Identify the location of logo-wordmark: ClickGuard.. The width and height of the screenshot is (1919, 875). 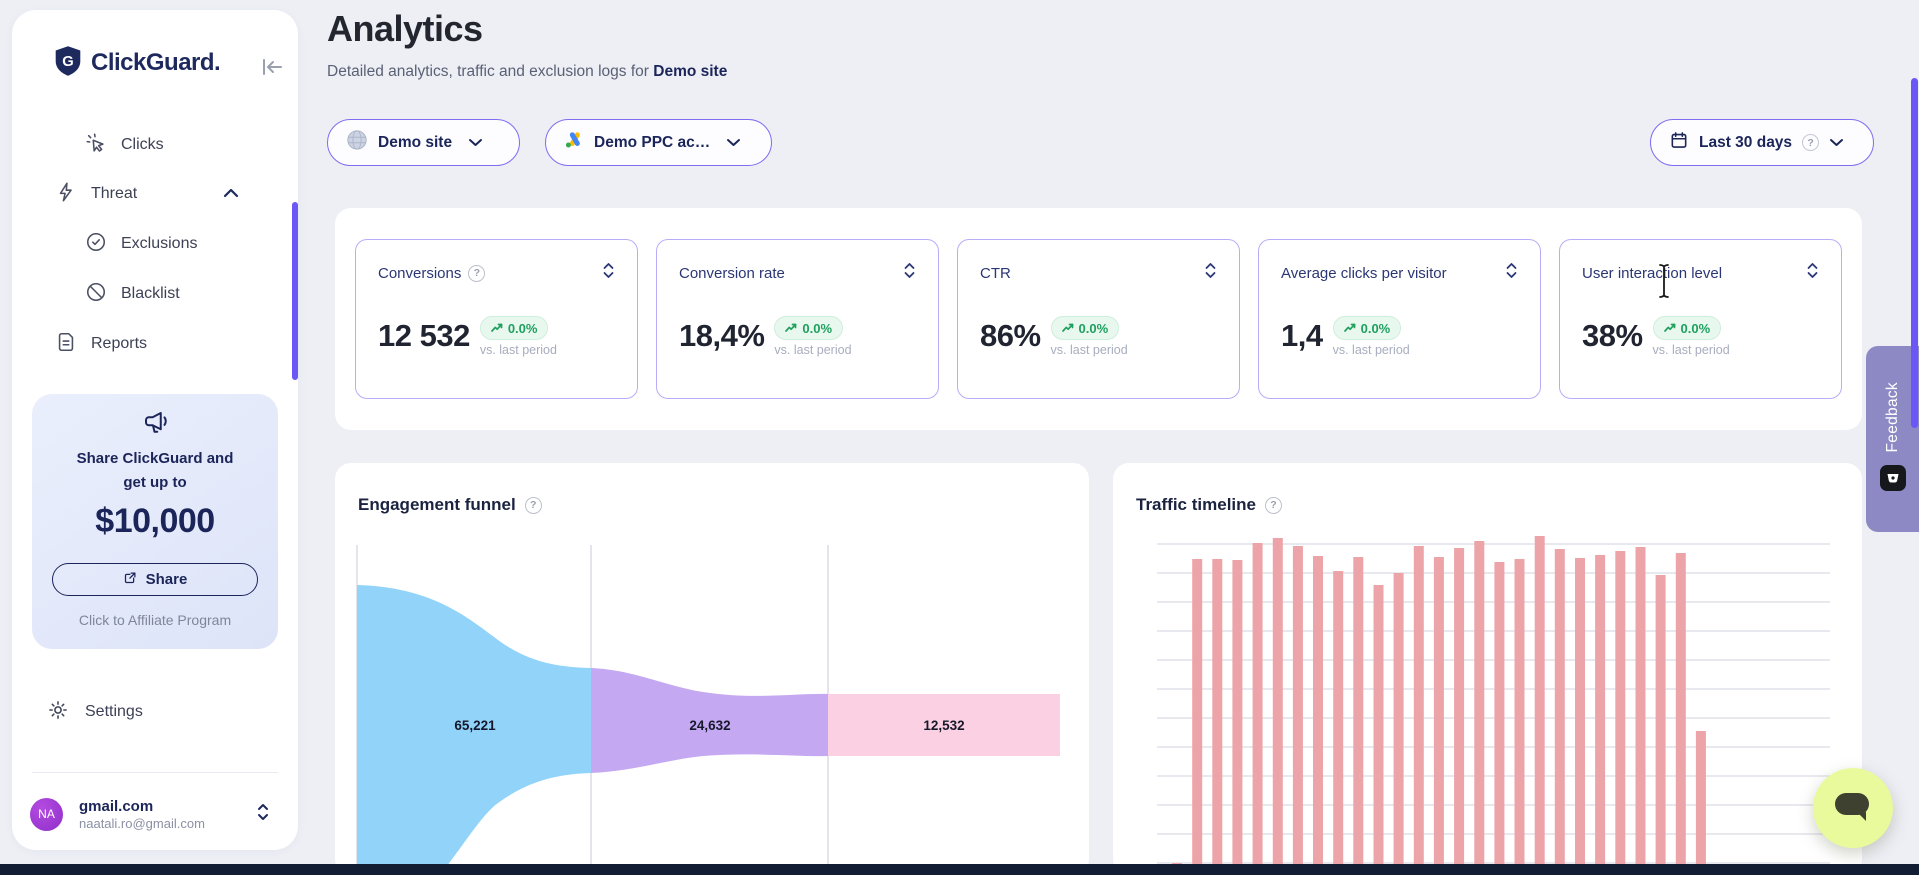
(156, 62).